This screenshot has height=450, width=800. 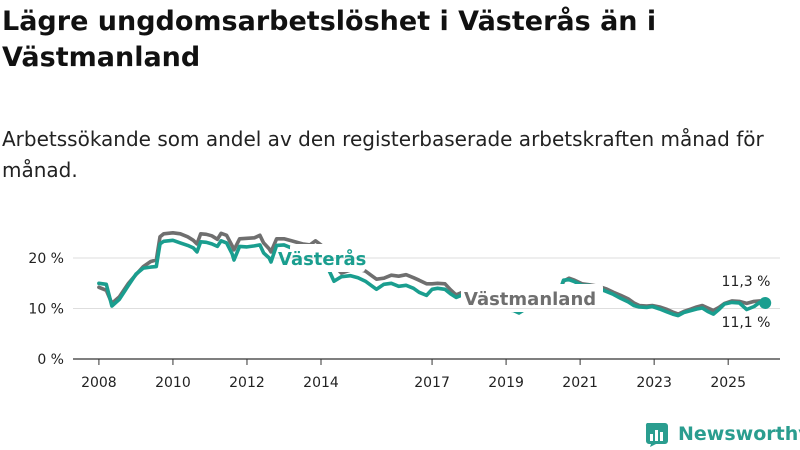 What do you see at coordinates (746, 323) in the screenshot?
I see `end-value-label-vasteras: 11,1 %` at bounding box center [746, 323].